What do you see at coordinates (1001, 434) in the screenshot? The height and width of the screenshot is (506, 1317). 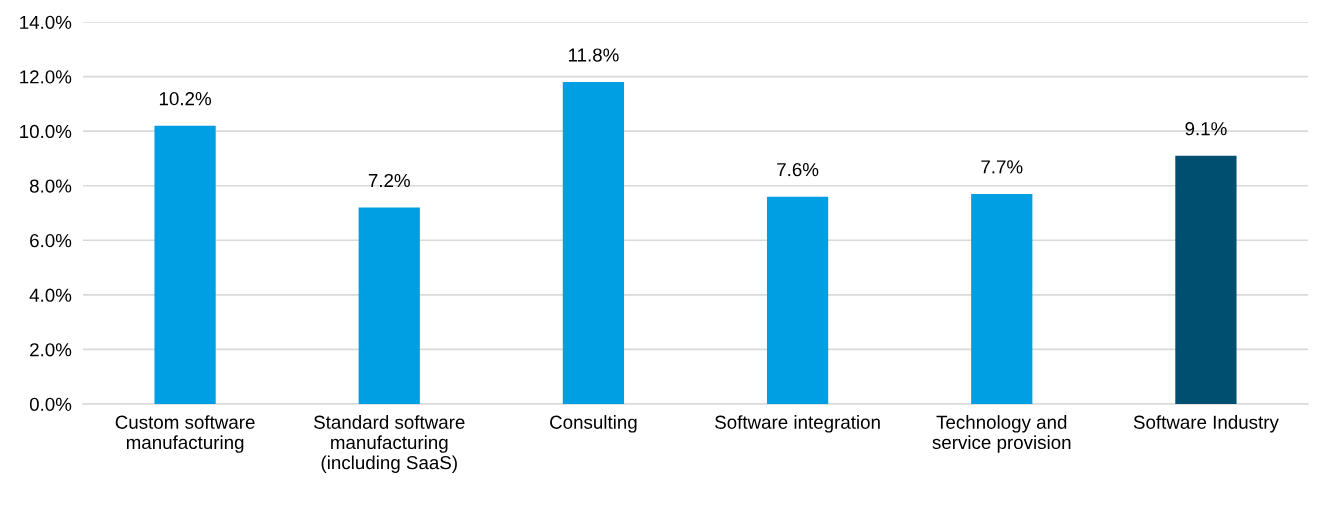 I see `x-tick-label: Technology and service provision` at bounding box center [1001, 434].